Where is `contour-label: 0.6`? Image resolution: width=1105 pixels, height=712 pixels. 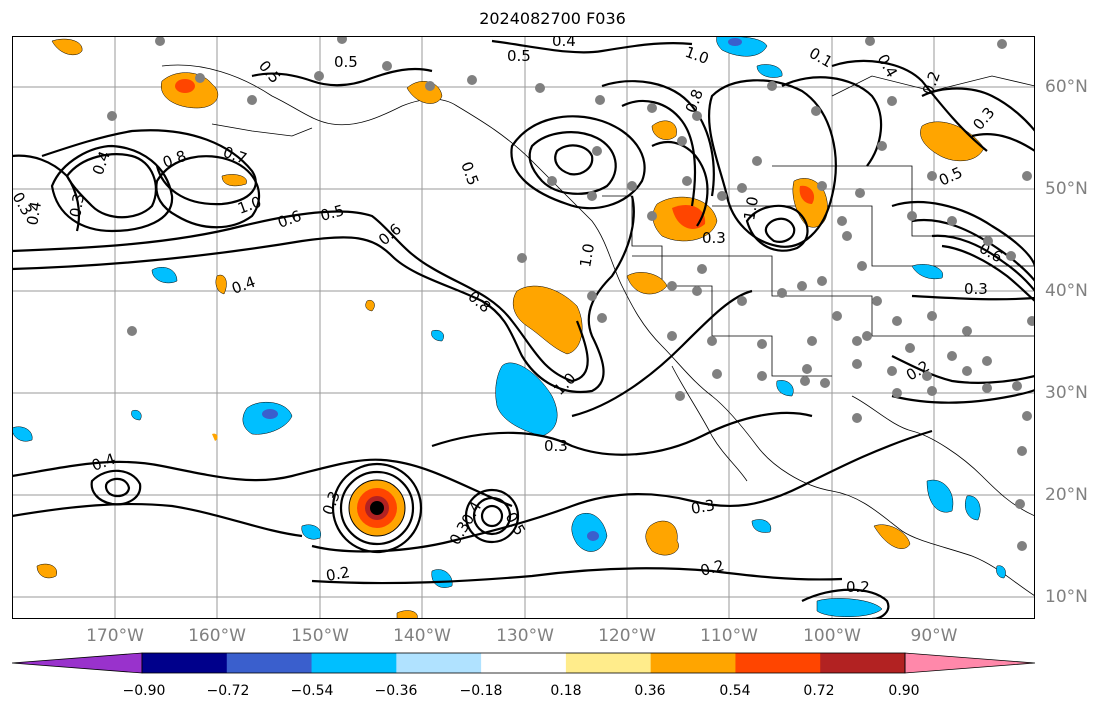 contour-label: 0.6 is located at coordinates (289, 219).